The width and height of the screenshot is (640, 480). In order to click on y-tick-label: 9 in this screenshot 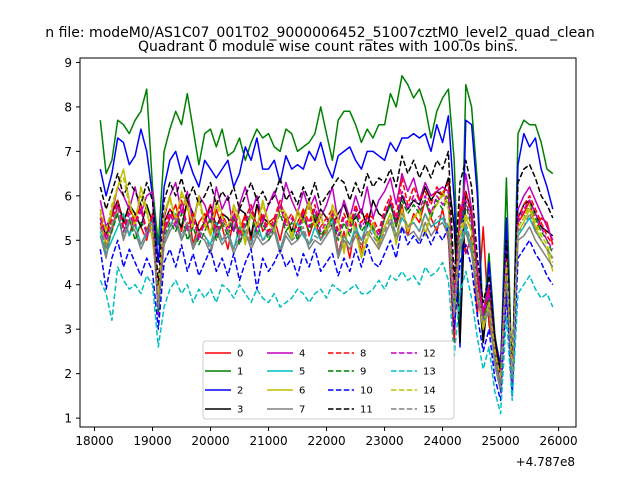, I will do `click(68, 63)`.